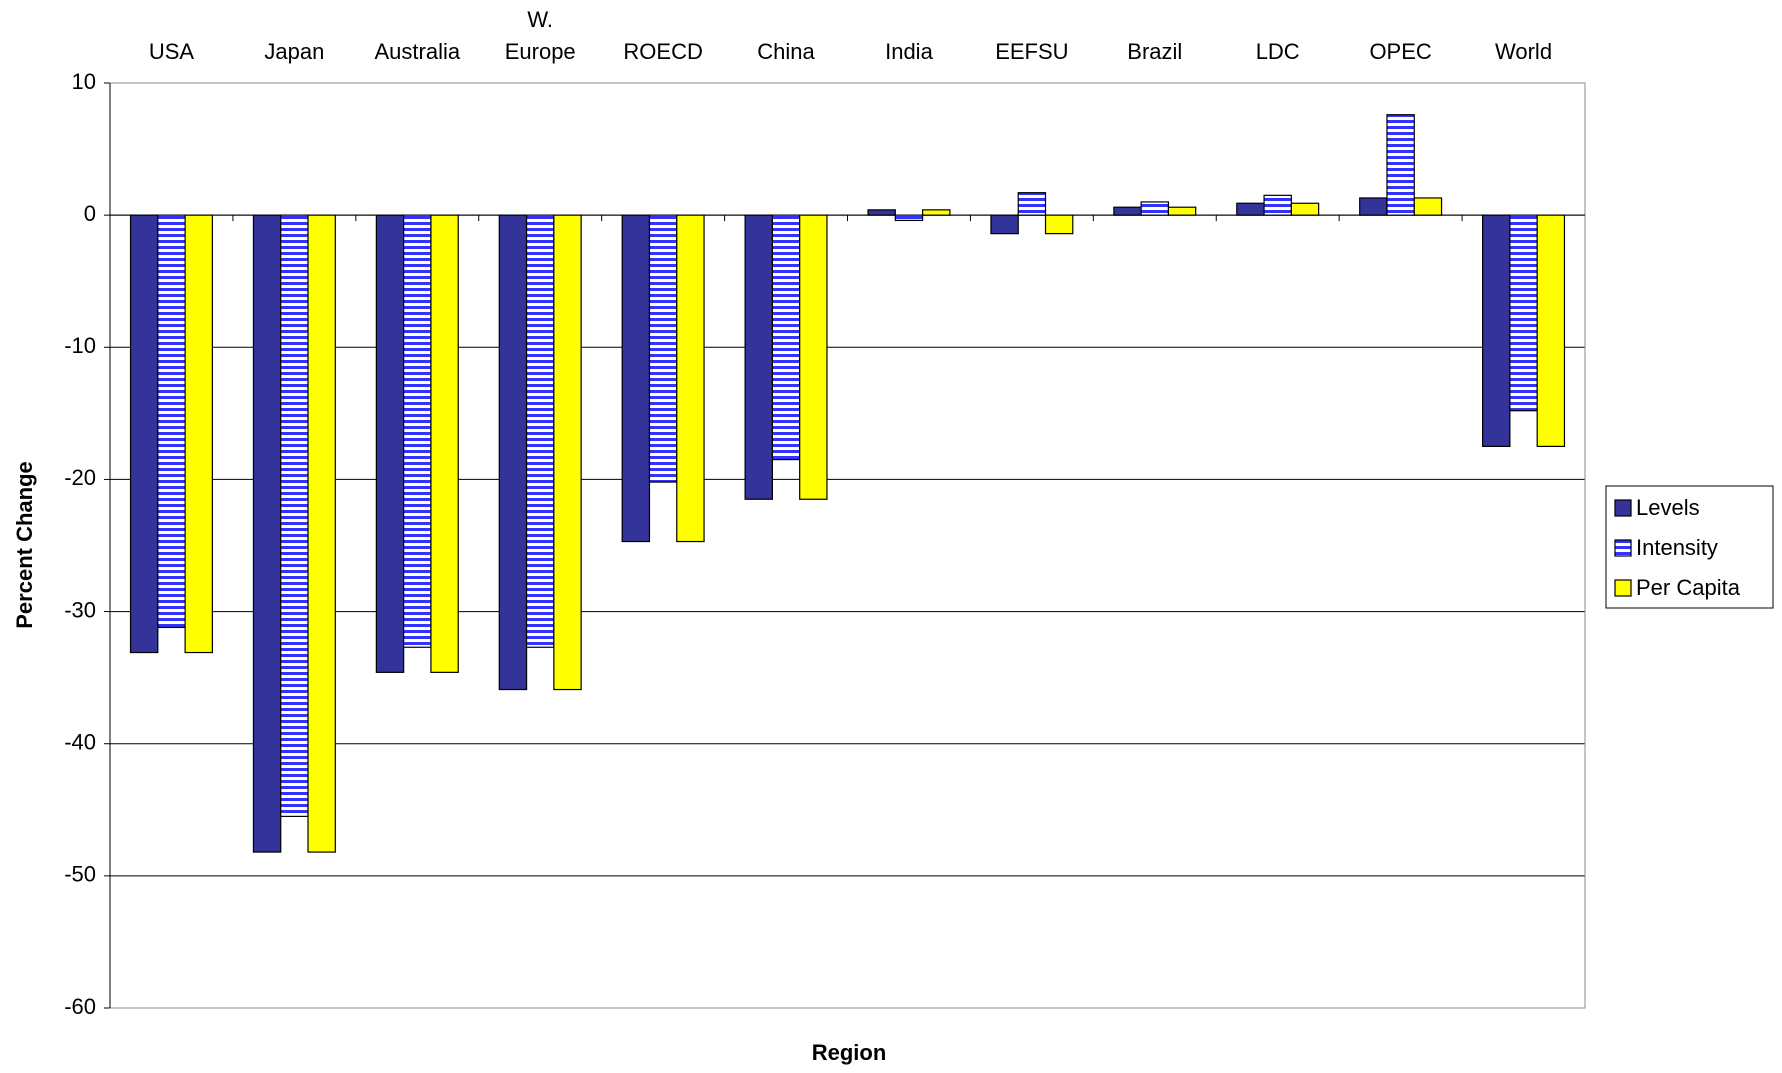 This screenshot has width=1782, height=1073. I want to click on x-tick-label: ROECD, so click(662, 51).